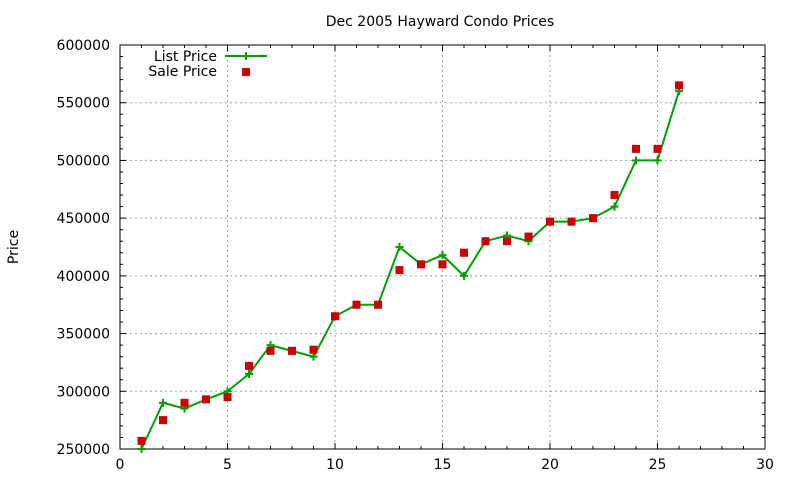 The width and height of the screenshot is (800, 480). What do you see at coordinates (83, 450) in the screenshot?
I see `y-tick-label: 250000` at bounding box center [83, 450].